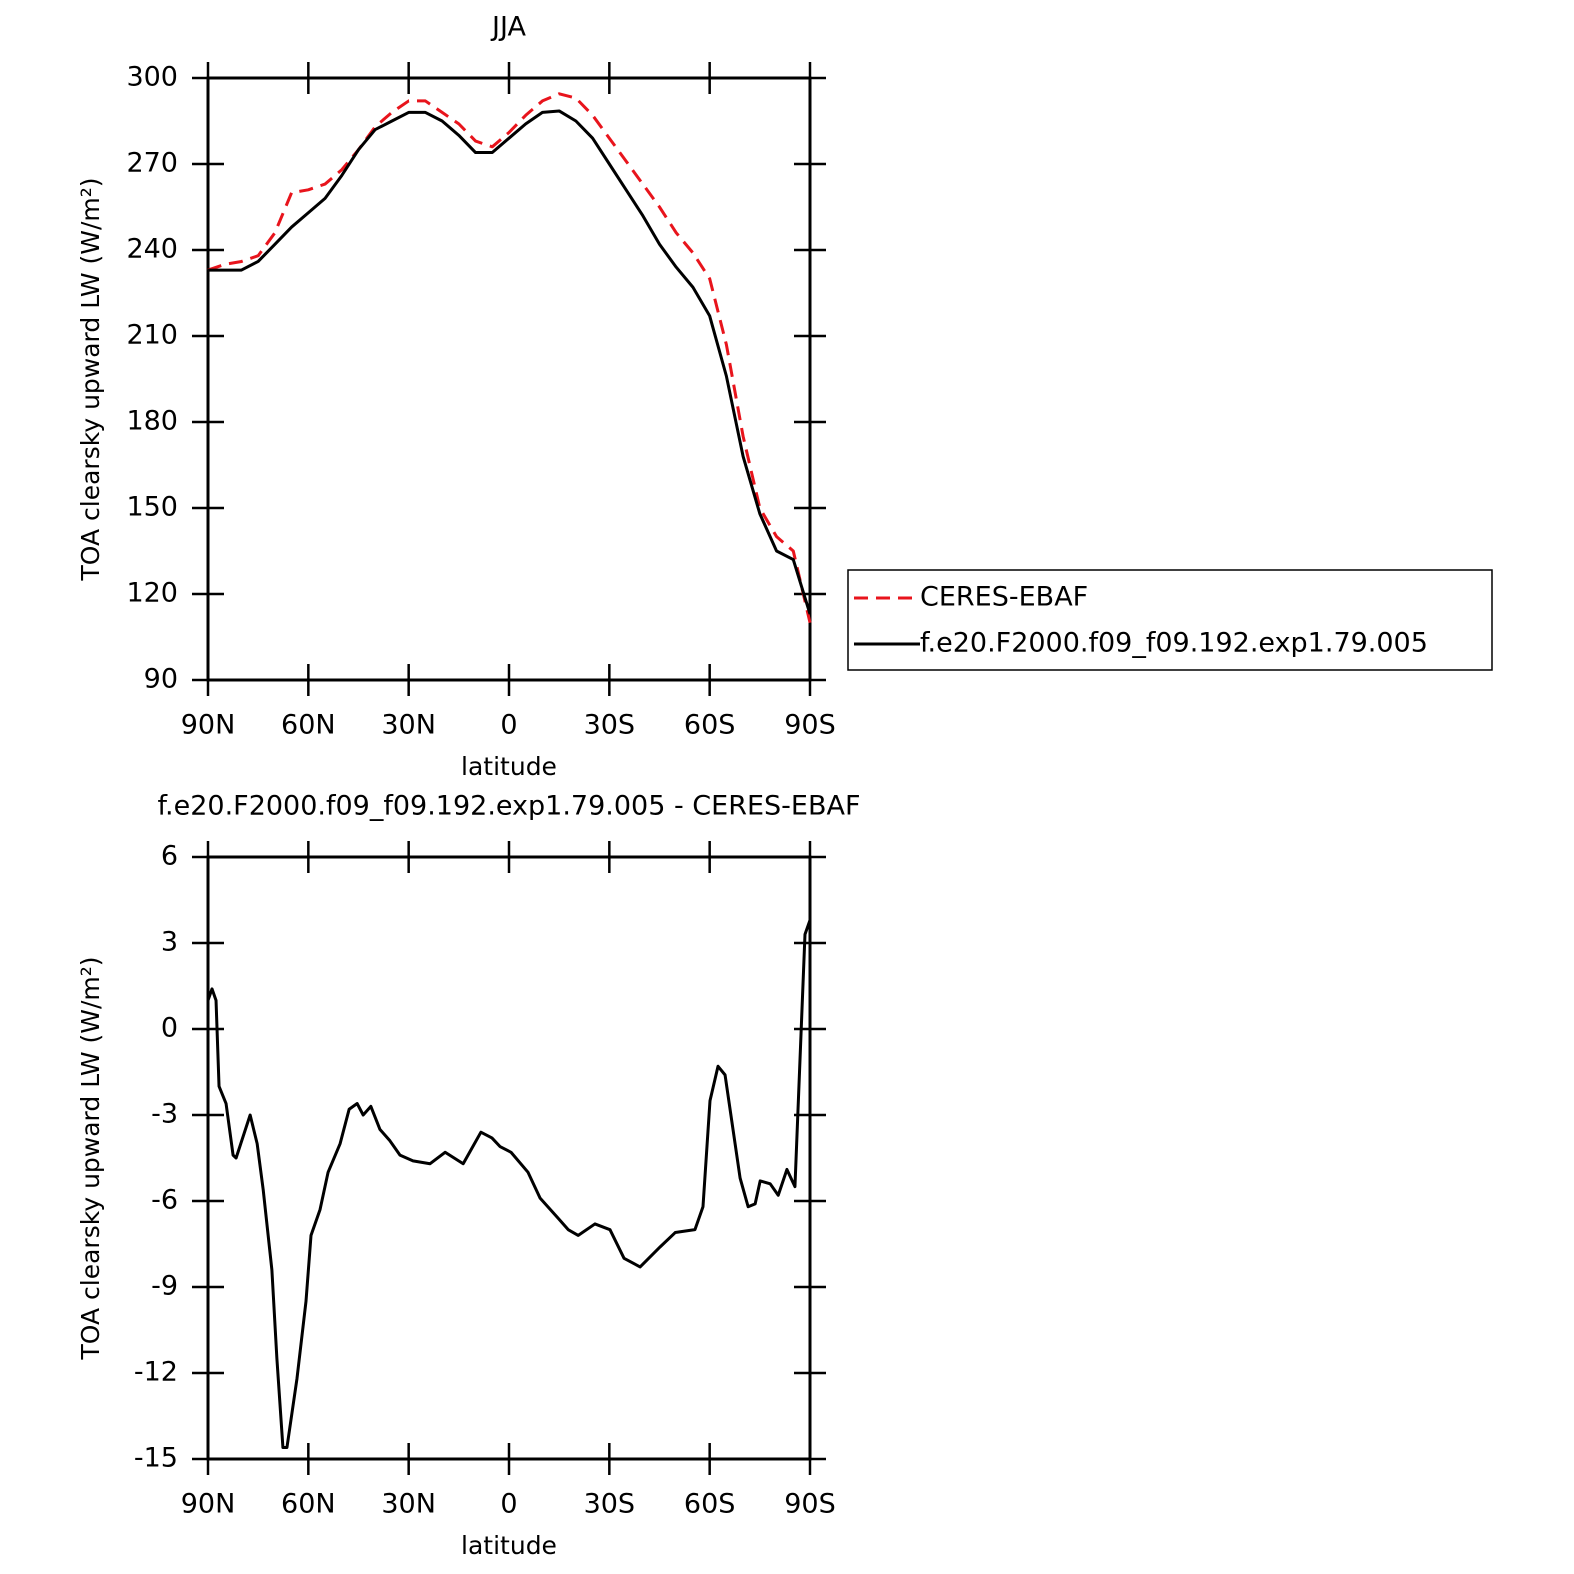  I want to click on y-tick-label: 90, so click(161, 679).